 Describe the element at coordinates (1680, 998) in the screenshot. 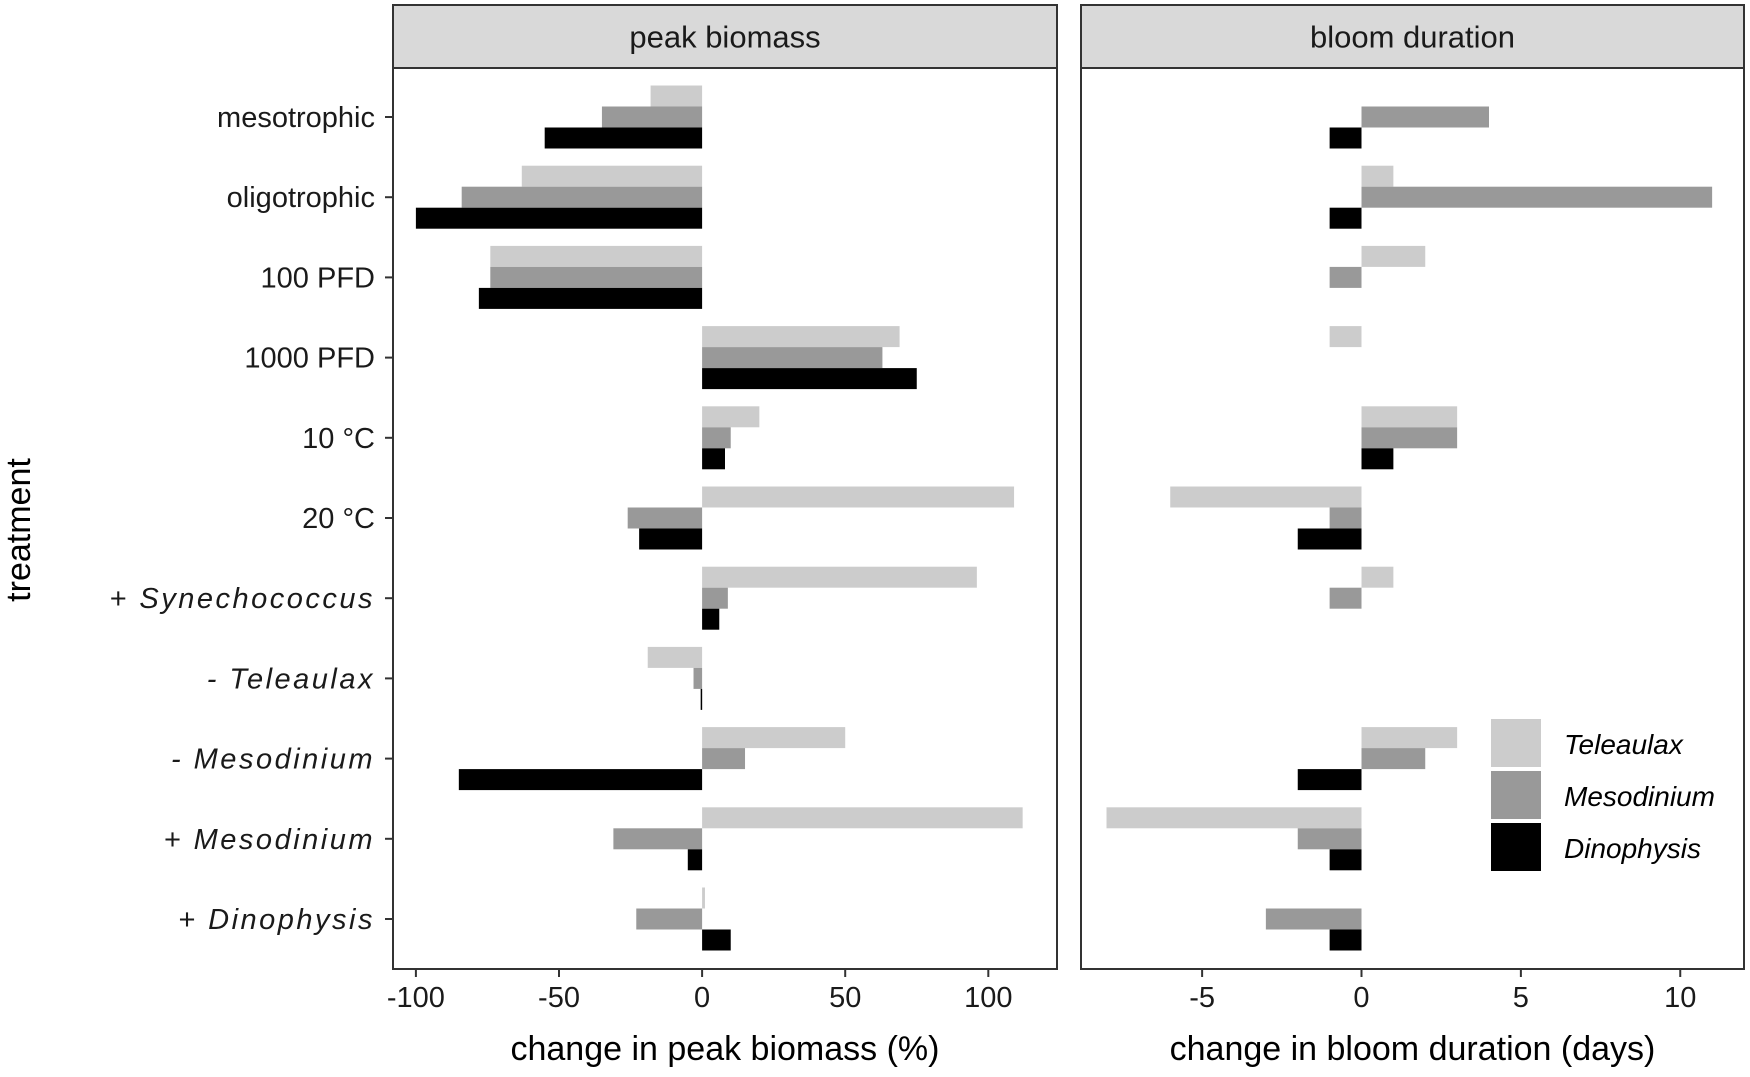

I see `x-tick-label: 10` at that location.